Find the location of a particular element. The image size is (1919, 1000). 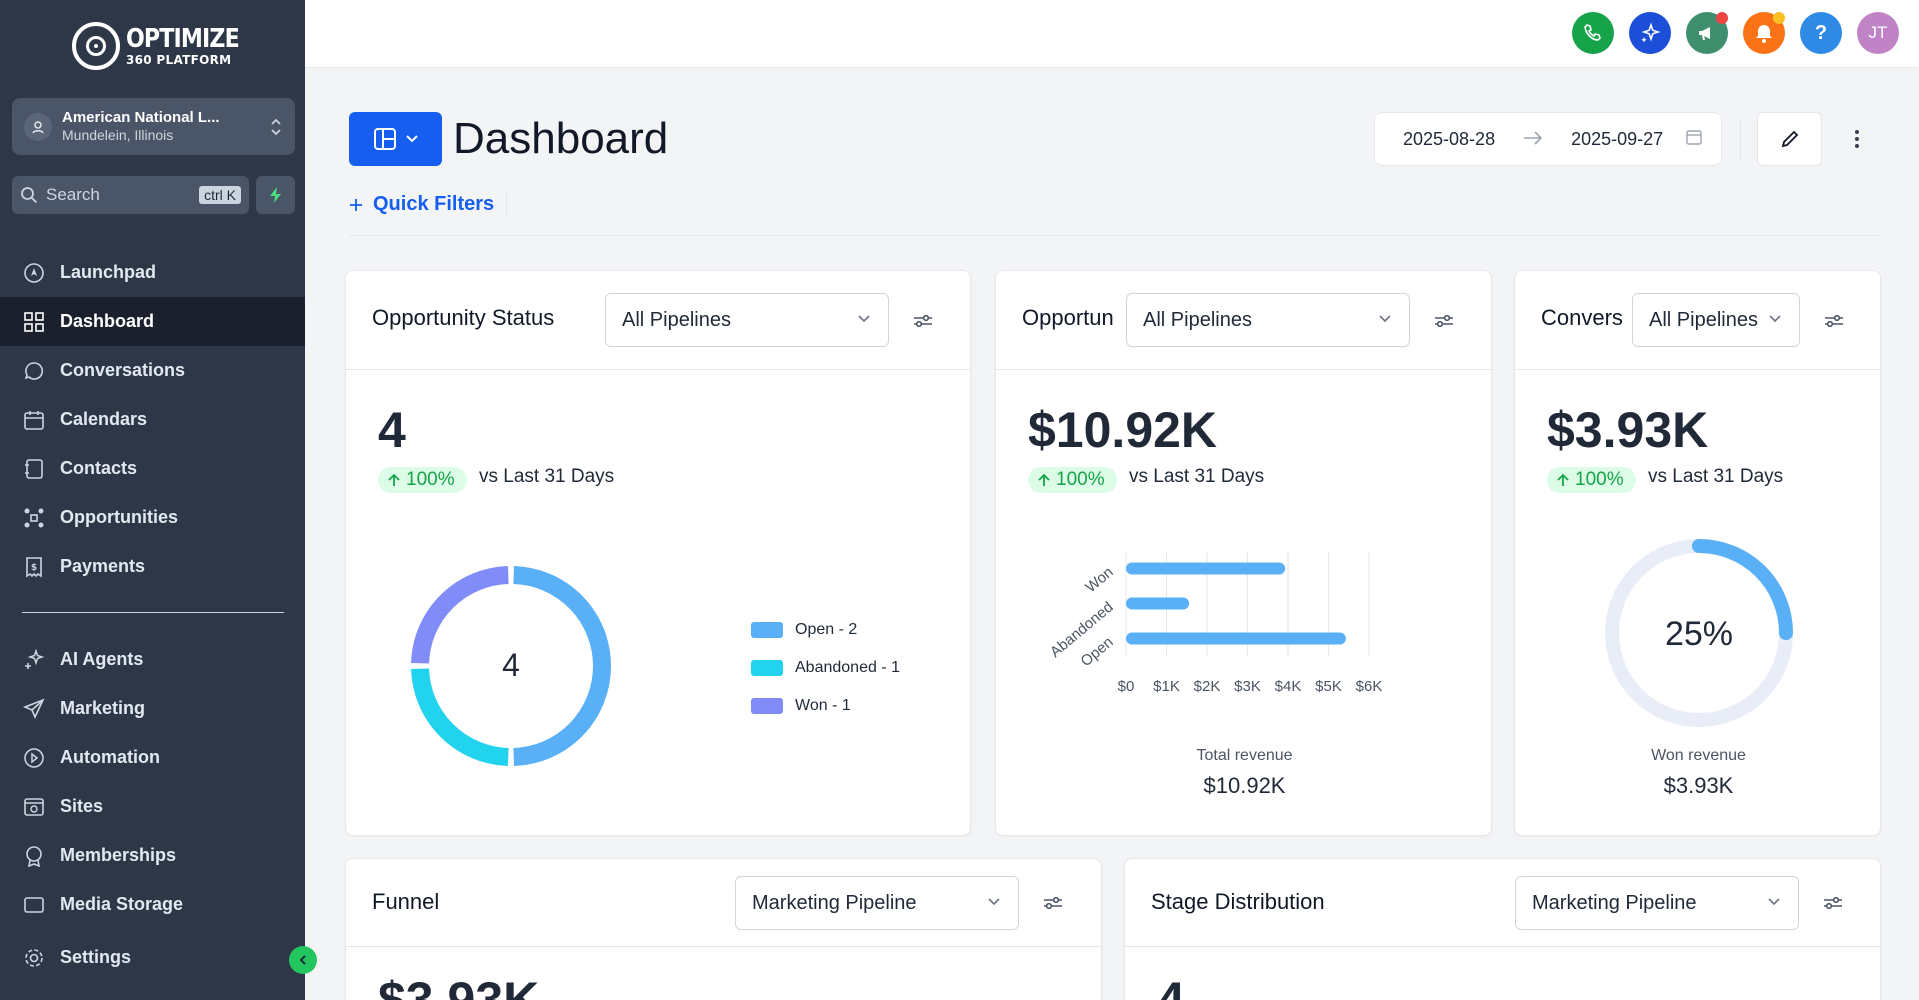

sidebar-item-marketing: Marketing is located at coordinates (152, 708).